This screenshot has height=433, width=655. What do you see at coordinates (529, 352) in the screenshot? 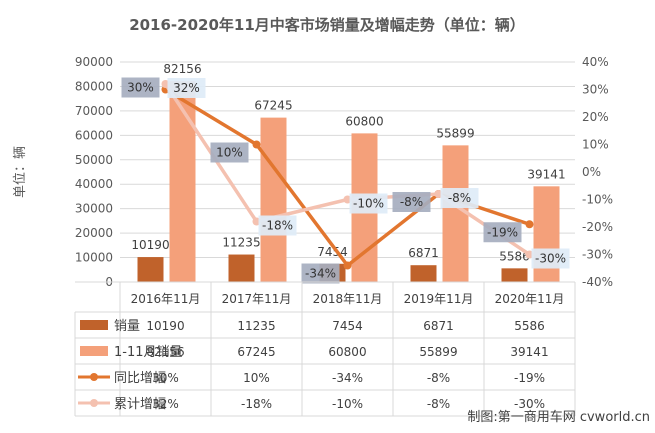
I see `table-cell-1-4: 39141` at bounding box center [529, 352].